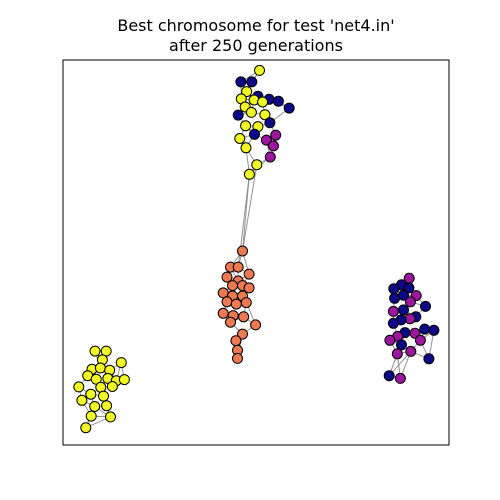 This screenshot has width=500, height=500. Describe the element at coordinates (250, 208) in the screenshot. I see `bridge-edge` at that location.